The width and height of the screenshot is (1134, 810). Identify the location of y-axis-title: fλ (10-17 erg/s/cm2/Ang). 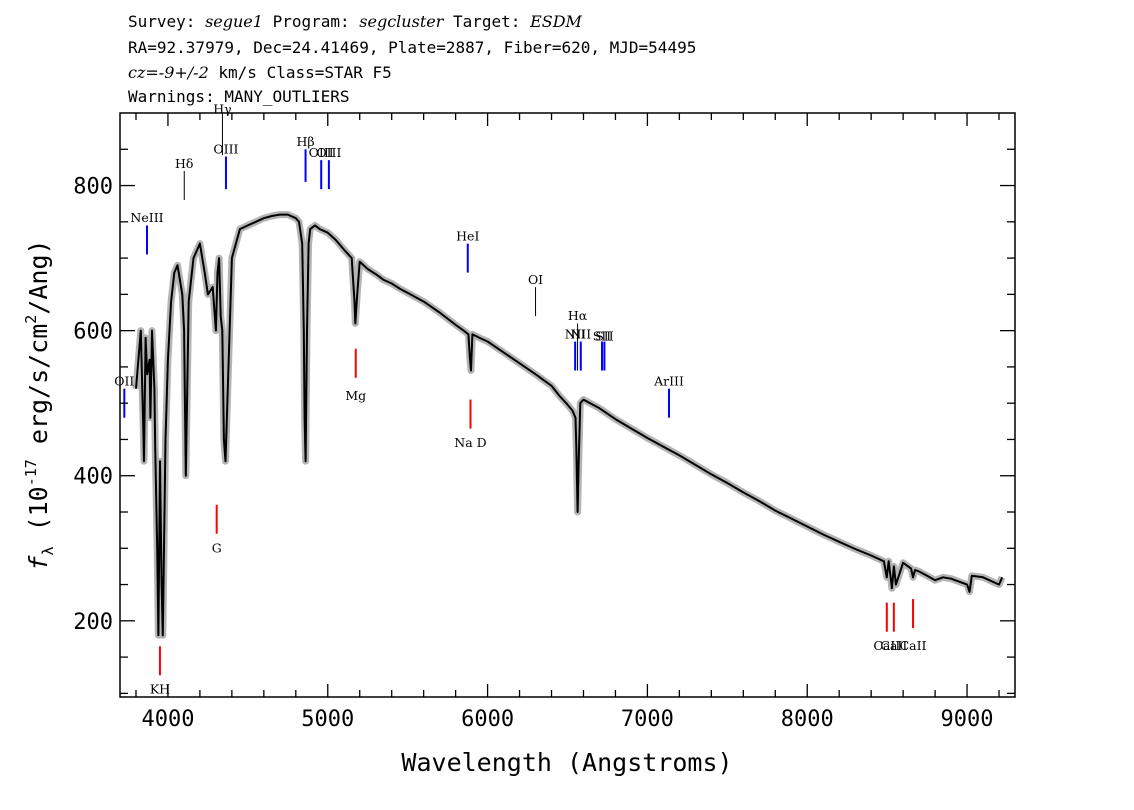
(39, 404).